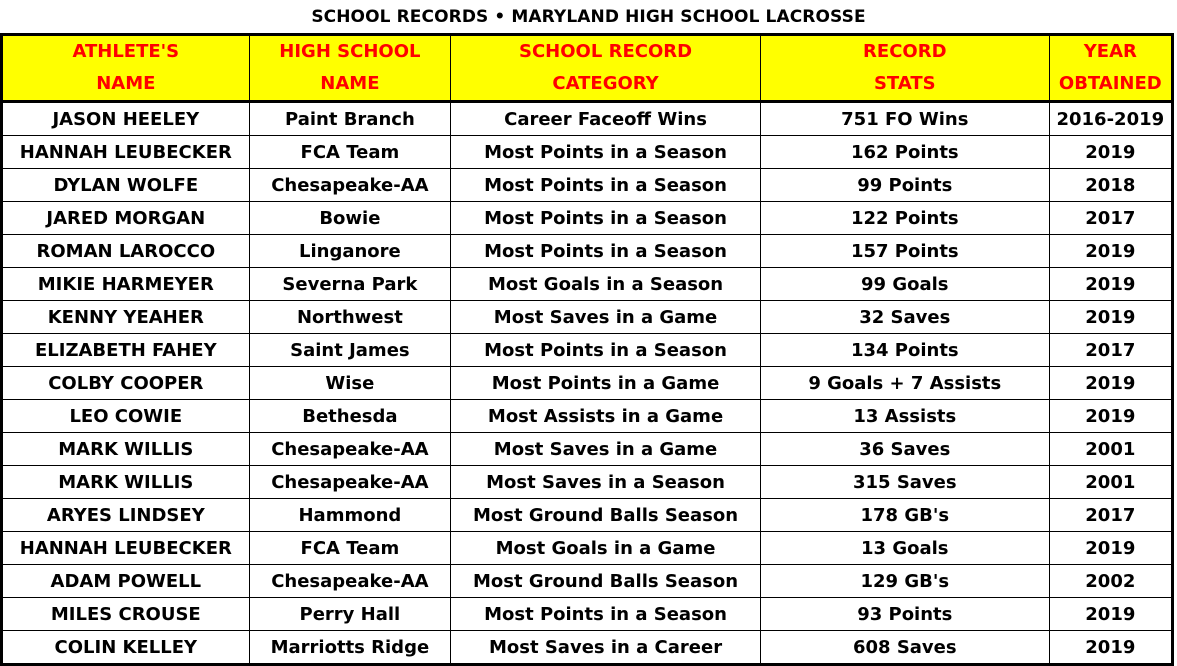  Describe the element at coordinates (904, 251) in the screenshot. I see `cell-record-stats: 157 Points` at that location.